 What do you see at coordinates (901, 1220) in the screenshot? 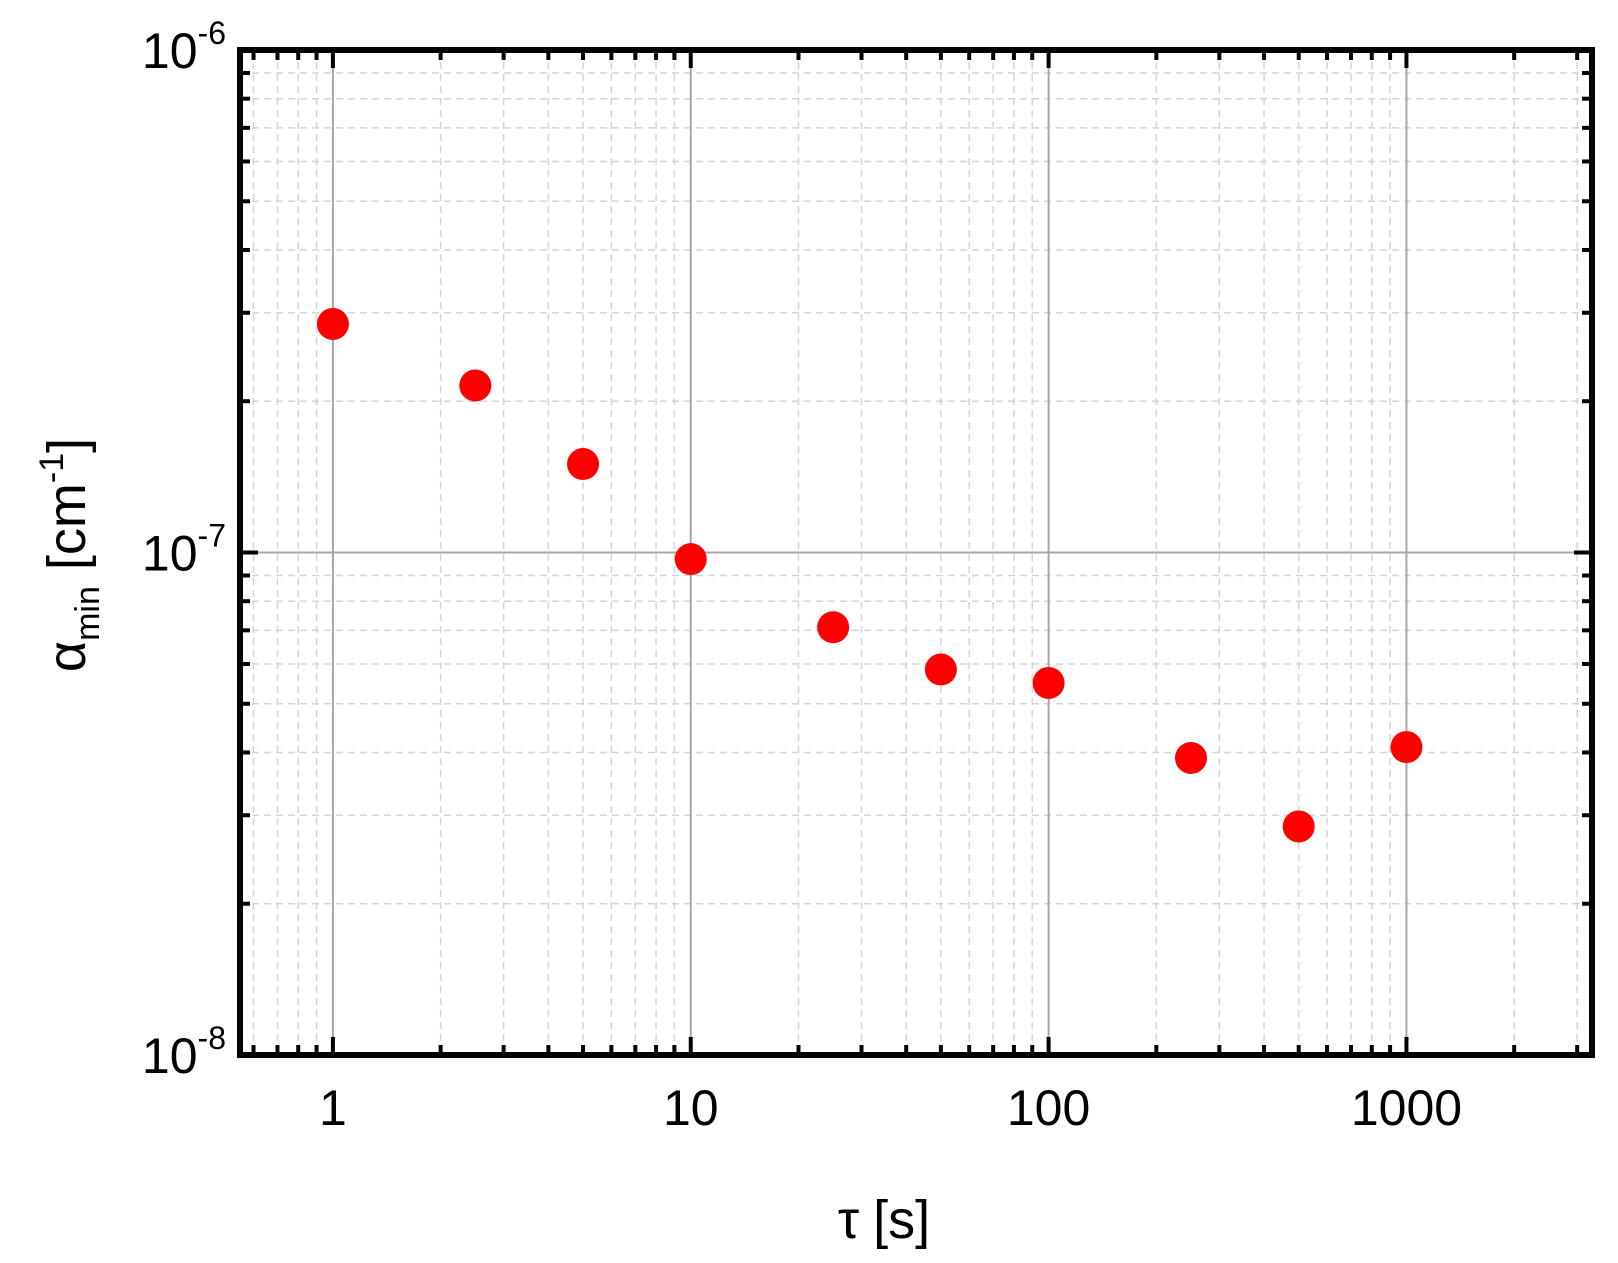
I see `x-axis-unit: [s]` at bounding box center [901, 1220].